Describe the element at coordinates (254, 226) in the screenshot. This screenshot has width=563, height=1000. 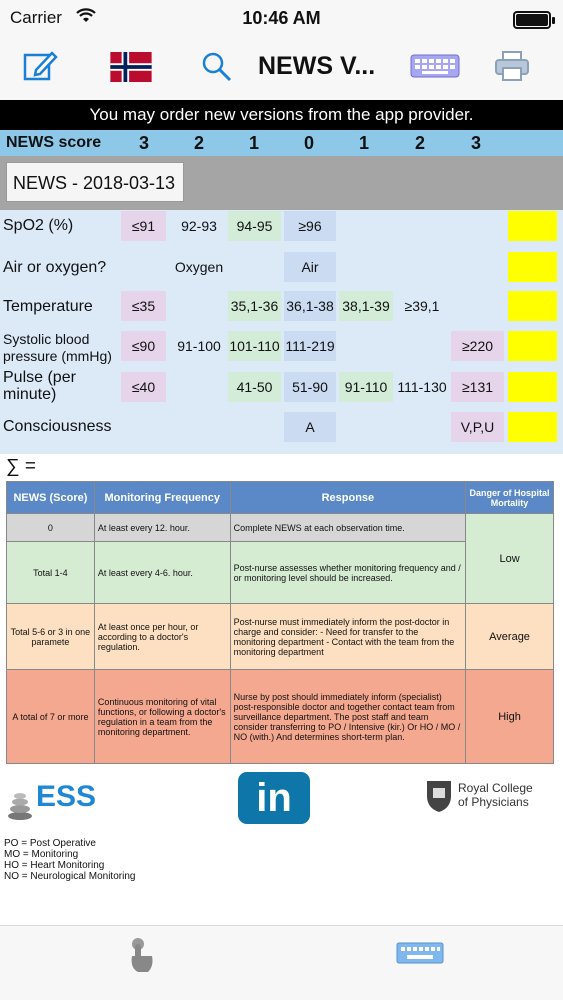
I see `spo2-cell: 94-95` at that location.